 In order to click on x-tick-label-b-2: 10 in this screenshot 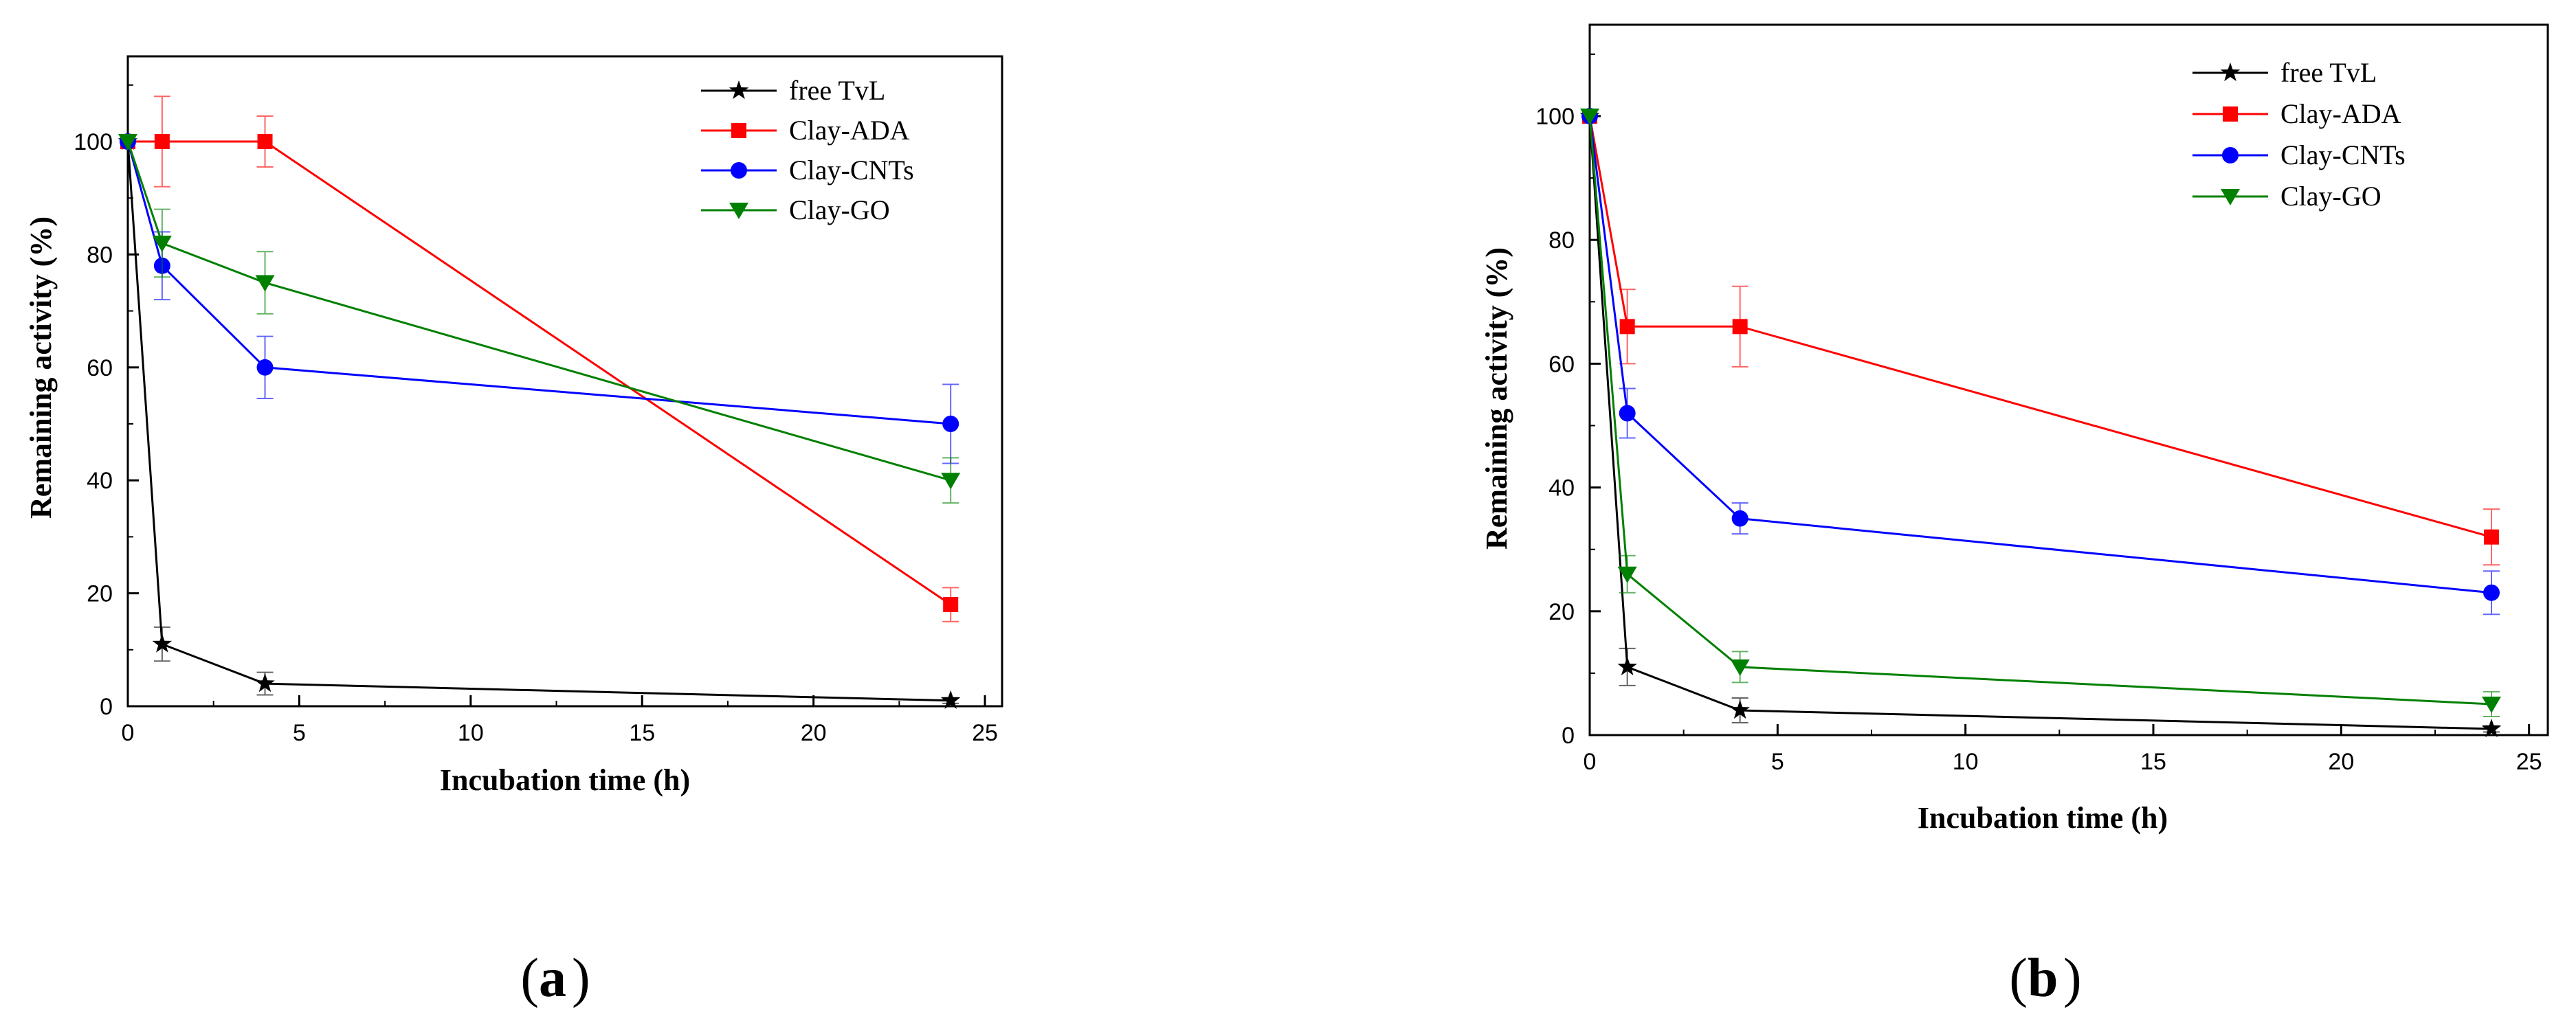, I will do `click(1966, 762)`.